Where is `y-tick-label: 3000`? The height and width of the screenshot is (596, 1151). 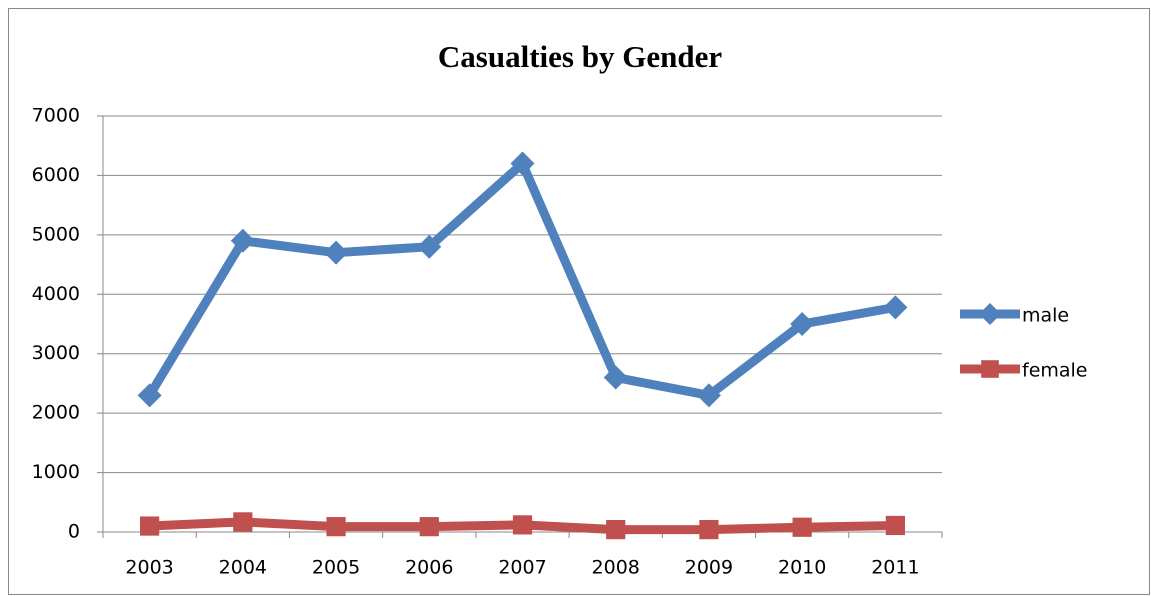
y-tick-label: 3000 is located at coordinates (56, 353).